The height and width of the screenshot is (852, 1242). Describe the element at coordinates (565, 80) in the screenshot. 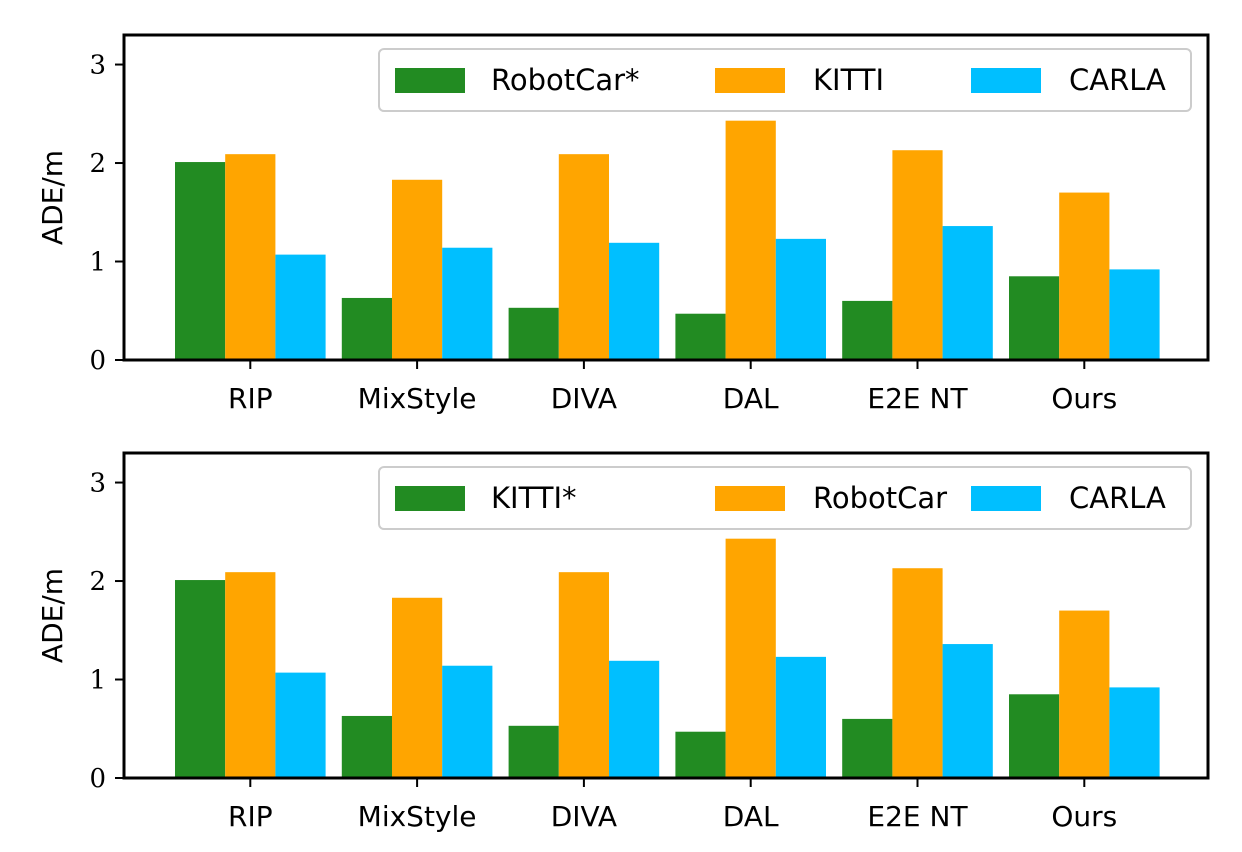

I see `legend-label: RobotCar*` at that location.